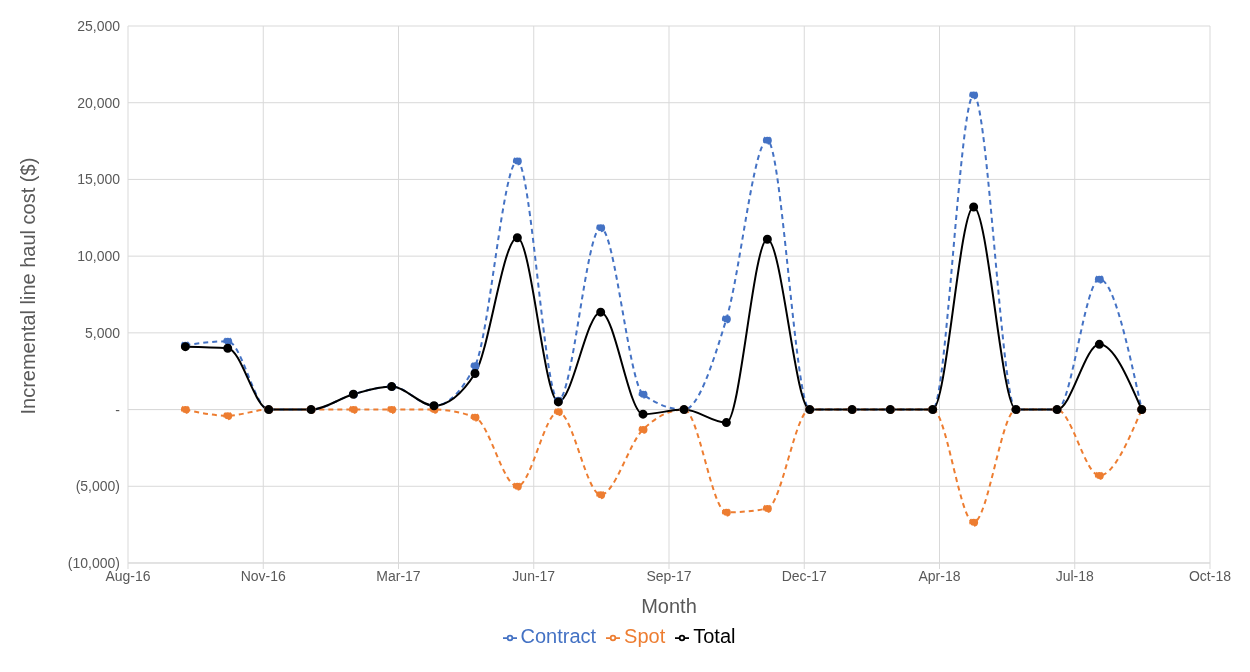 The image size is (1250, 672). I want to click on y-tick-label: 15,000, so click(99, 179).